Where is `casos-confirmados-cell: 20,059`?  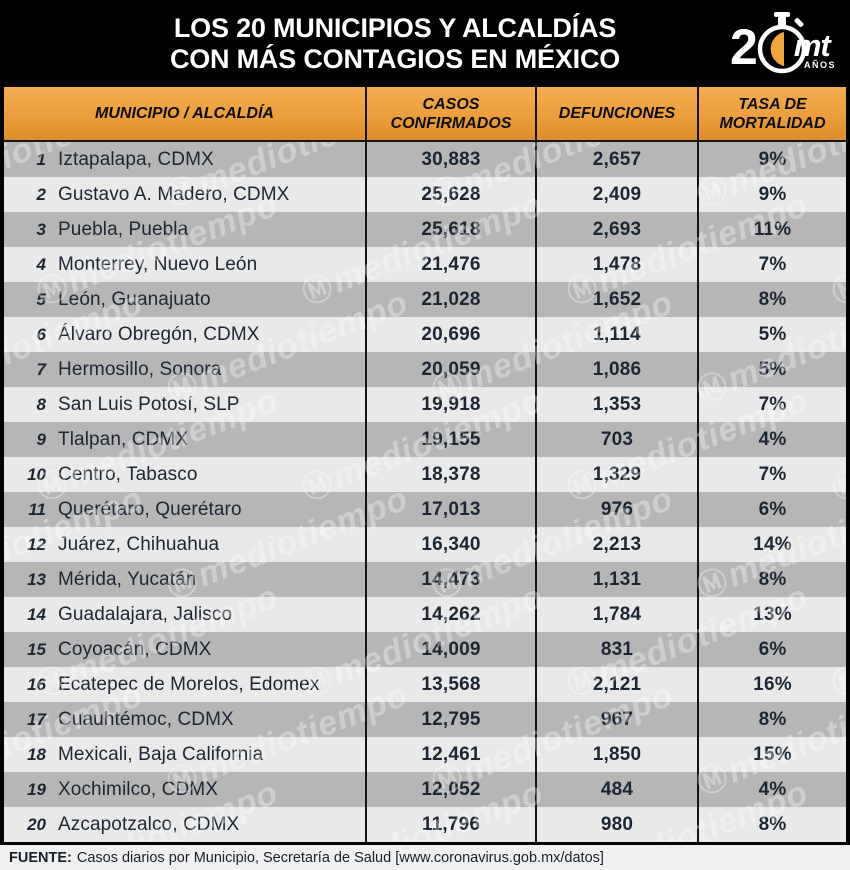 casos-confirmados-cell: 20,059 is located at coordinates (450, 369).